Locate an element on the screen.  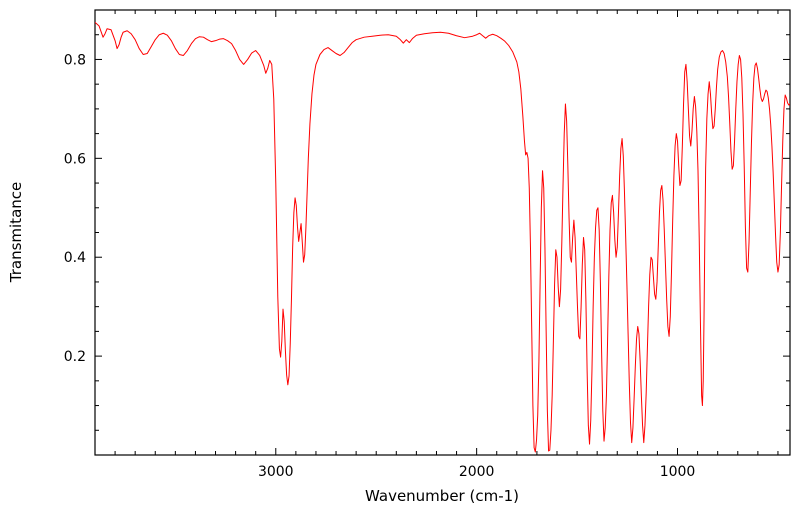
x-axis-label: Wavenumber (cm-1) is located at coordinates (442, 496).